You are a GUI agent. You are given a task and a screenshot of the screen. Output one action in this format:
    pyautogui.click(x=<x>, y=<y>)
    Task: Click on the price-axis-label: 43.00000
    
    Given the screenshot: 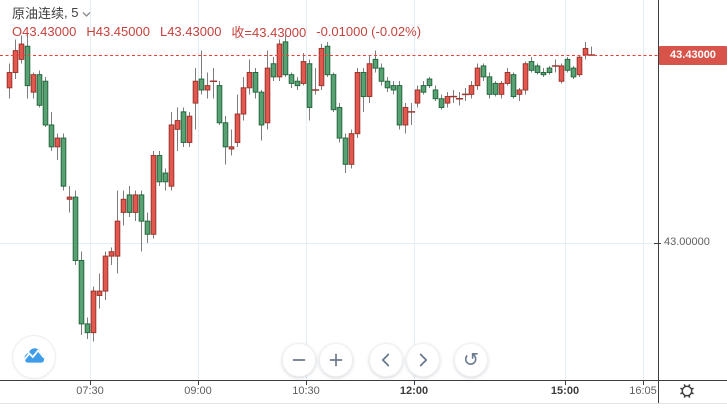 What is the action you would take?
    pyautogui.click(x=687, y=242)
    